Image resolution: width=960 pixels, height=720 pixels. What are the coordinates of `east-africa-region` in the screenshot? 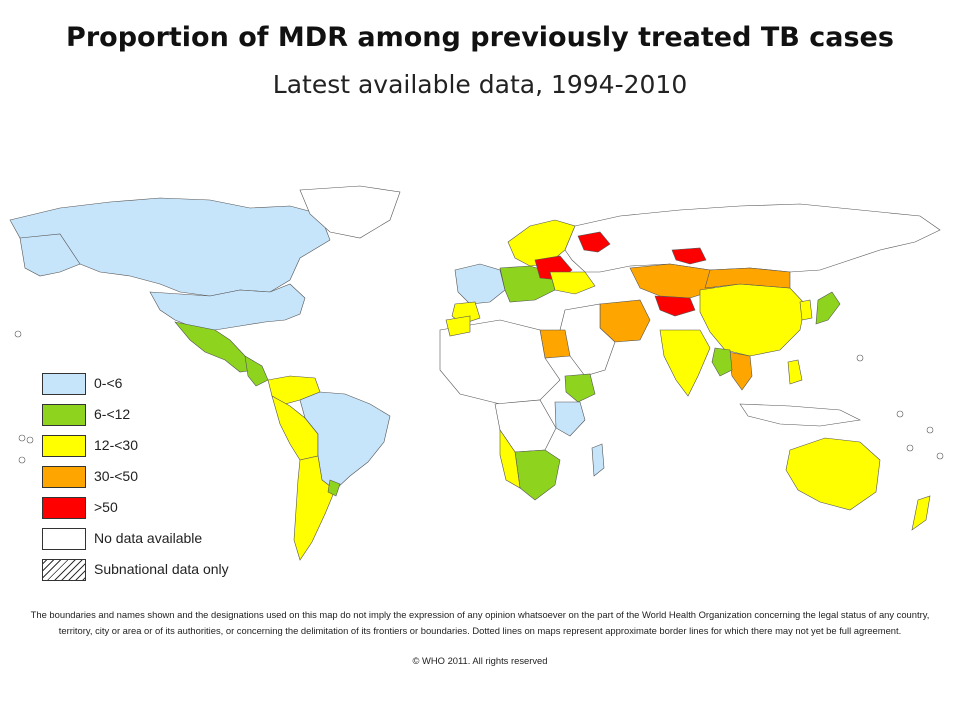 It's located at (570, 419).